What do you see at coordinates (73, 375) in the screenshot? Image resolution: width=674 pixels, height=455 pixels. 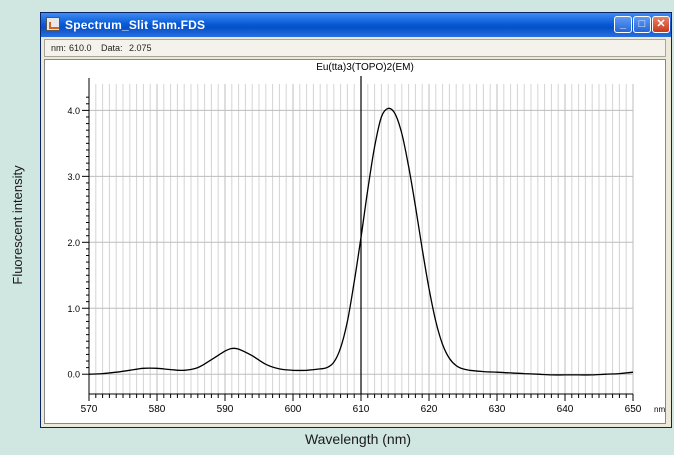 I see `y-tick-label: 0.0` at bounding box center [73, 375].